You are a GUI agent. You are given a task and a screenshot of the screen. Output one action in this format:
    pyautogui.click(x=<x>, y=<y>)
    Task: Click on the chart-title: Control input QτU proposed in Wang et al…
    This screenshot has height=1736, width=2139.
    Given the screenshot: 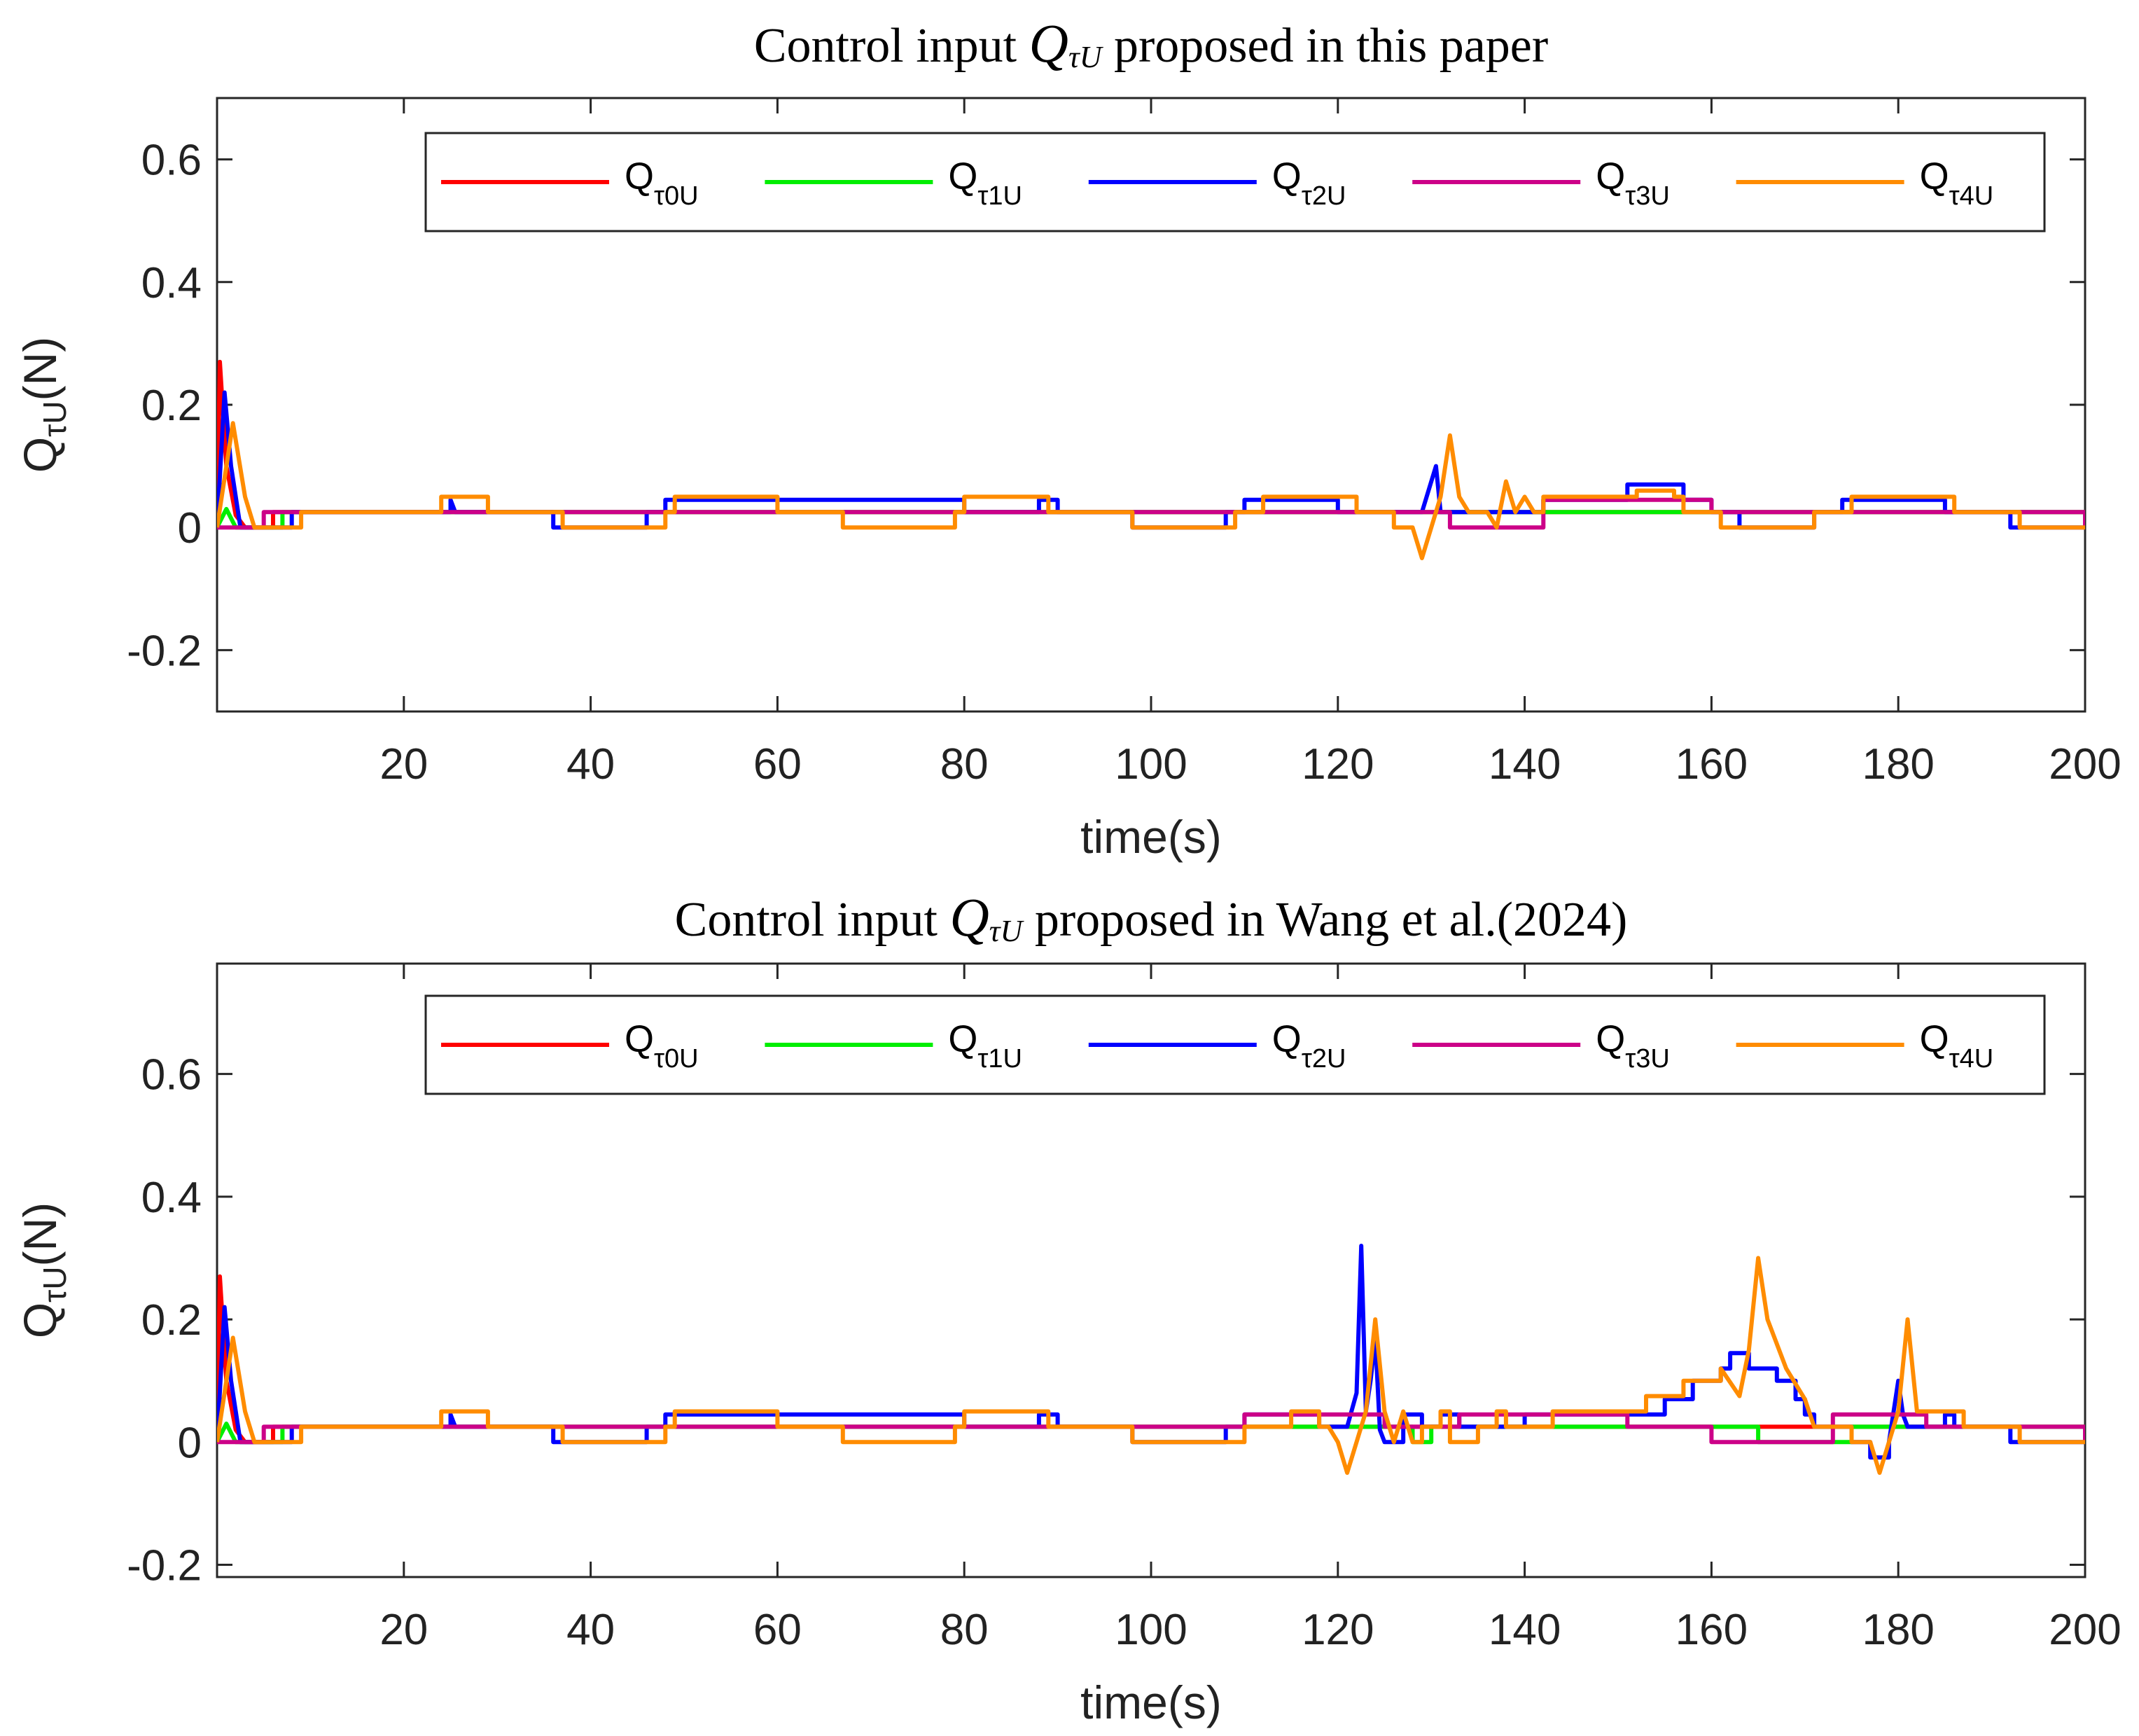 What is the action you would take?
    pyautogui.click(x=1151, y=917)
    